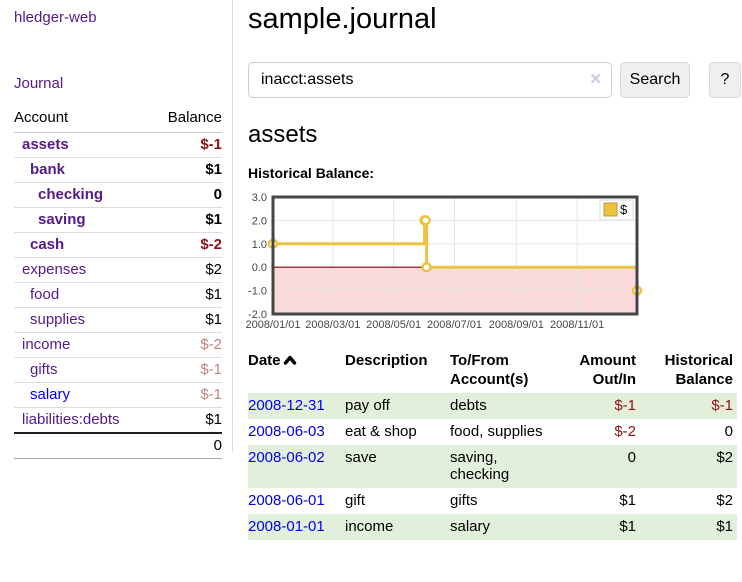 Image resolution: width=742 pixels, height=582 pixels. I want to click on transaction-accounts: food, supplies, so click(496, 431).